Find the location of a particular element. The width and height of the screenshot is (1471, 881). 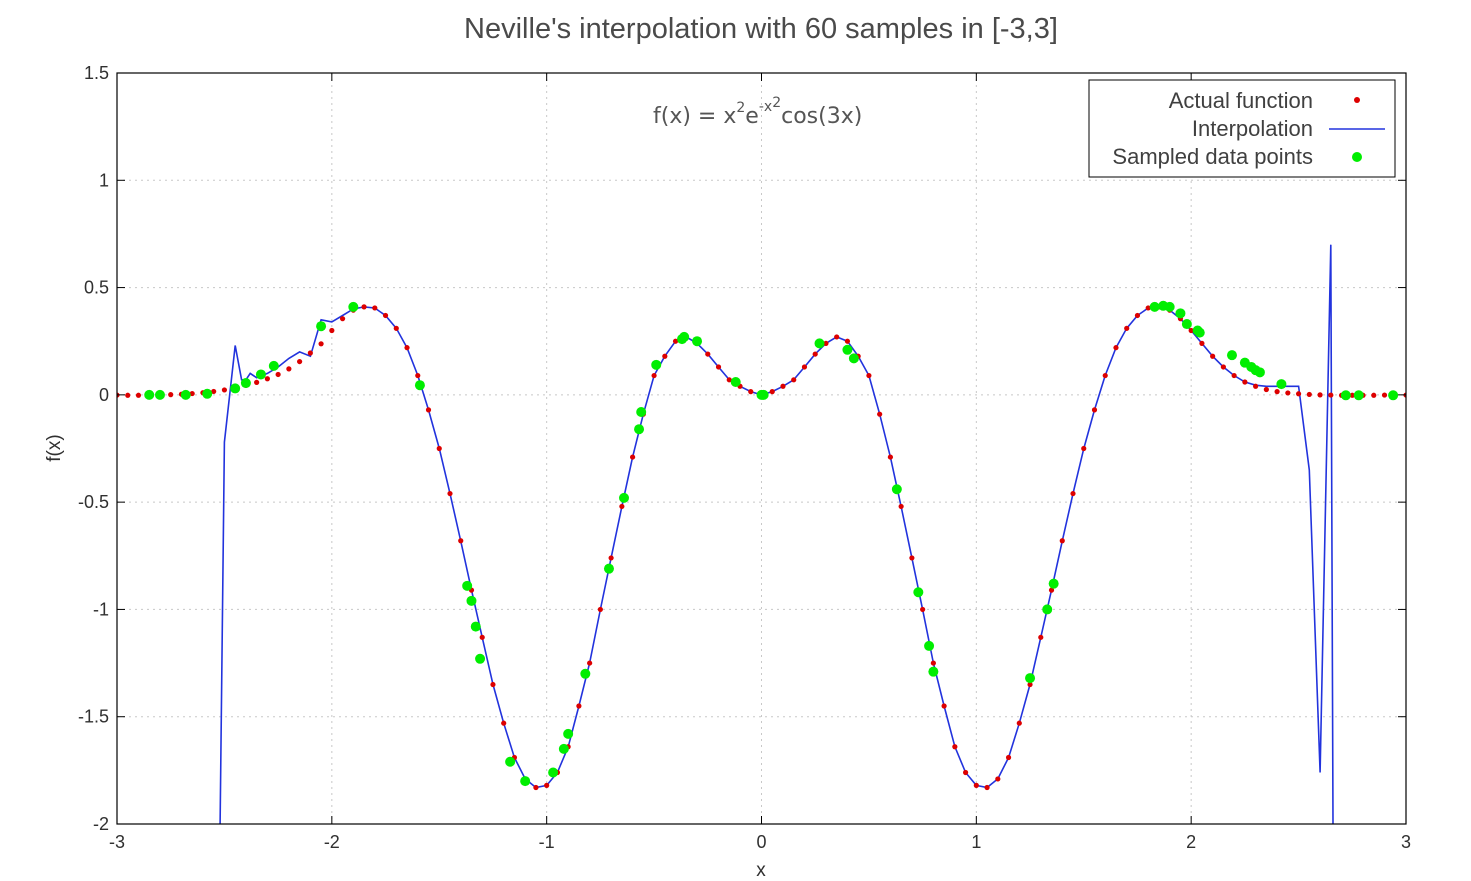

y-tick-label: 1.5 is located at coordinates (96, 73).